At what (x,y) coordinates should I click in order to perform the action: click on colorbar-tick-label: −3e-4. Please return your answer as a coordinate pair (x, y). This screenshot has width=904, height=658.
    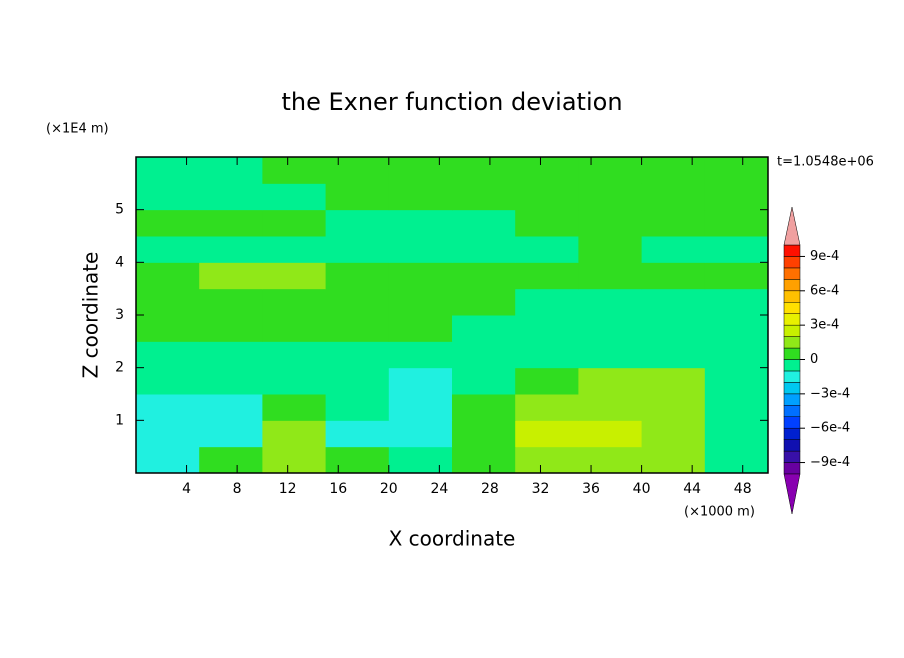
    Looking at the image, I should click on (830, 393).